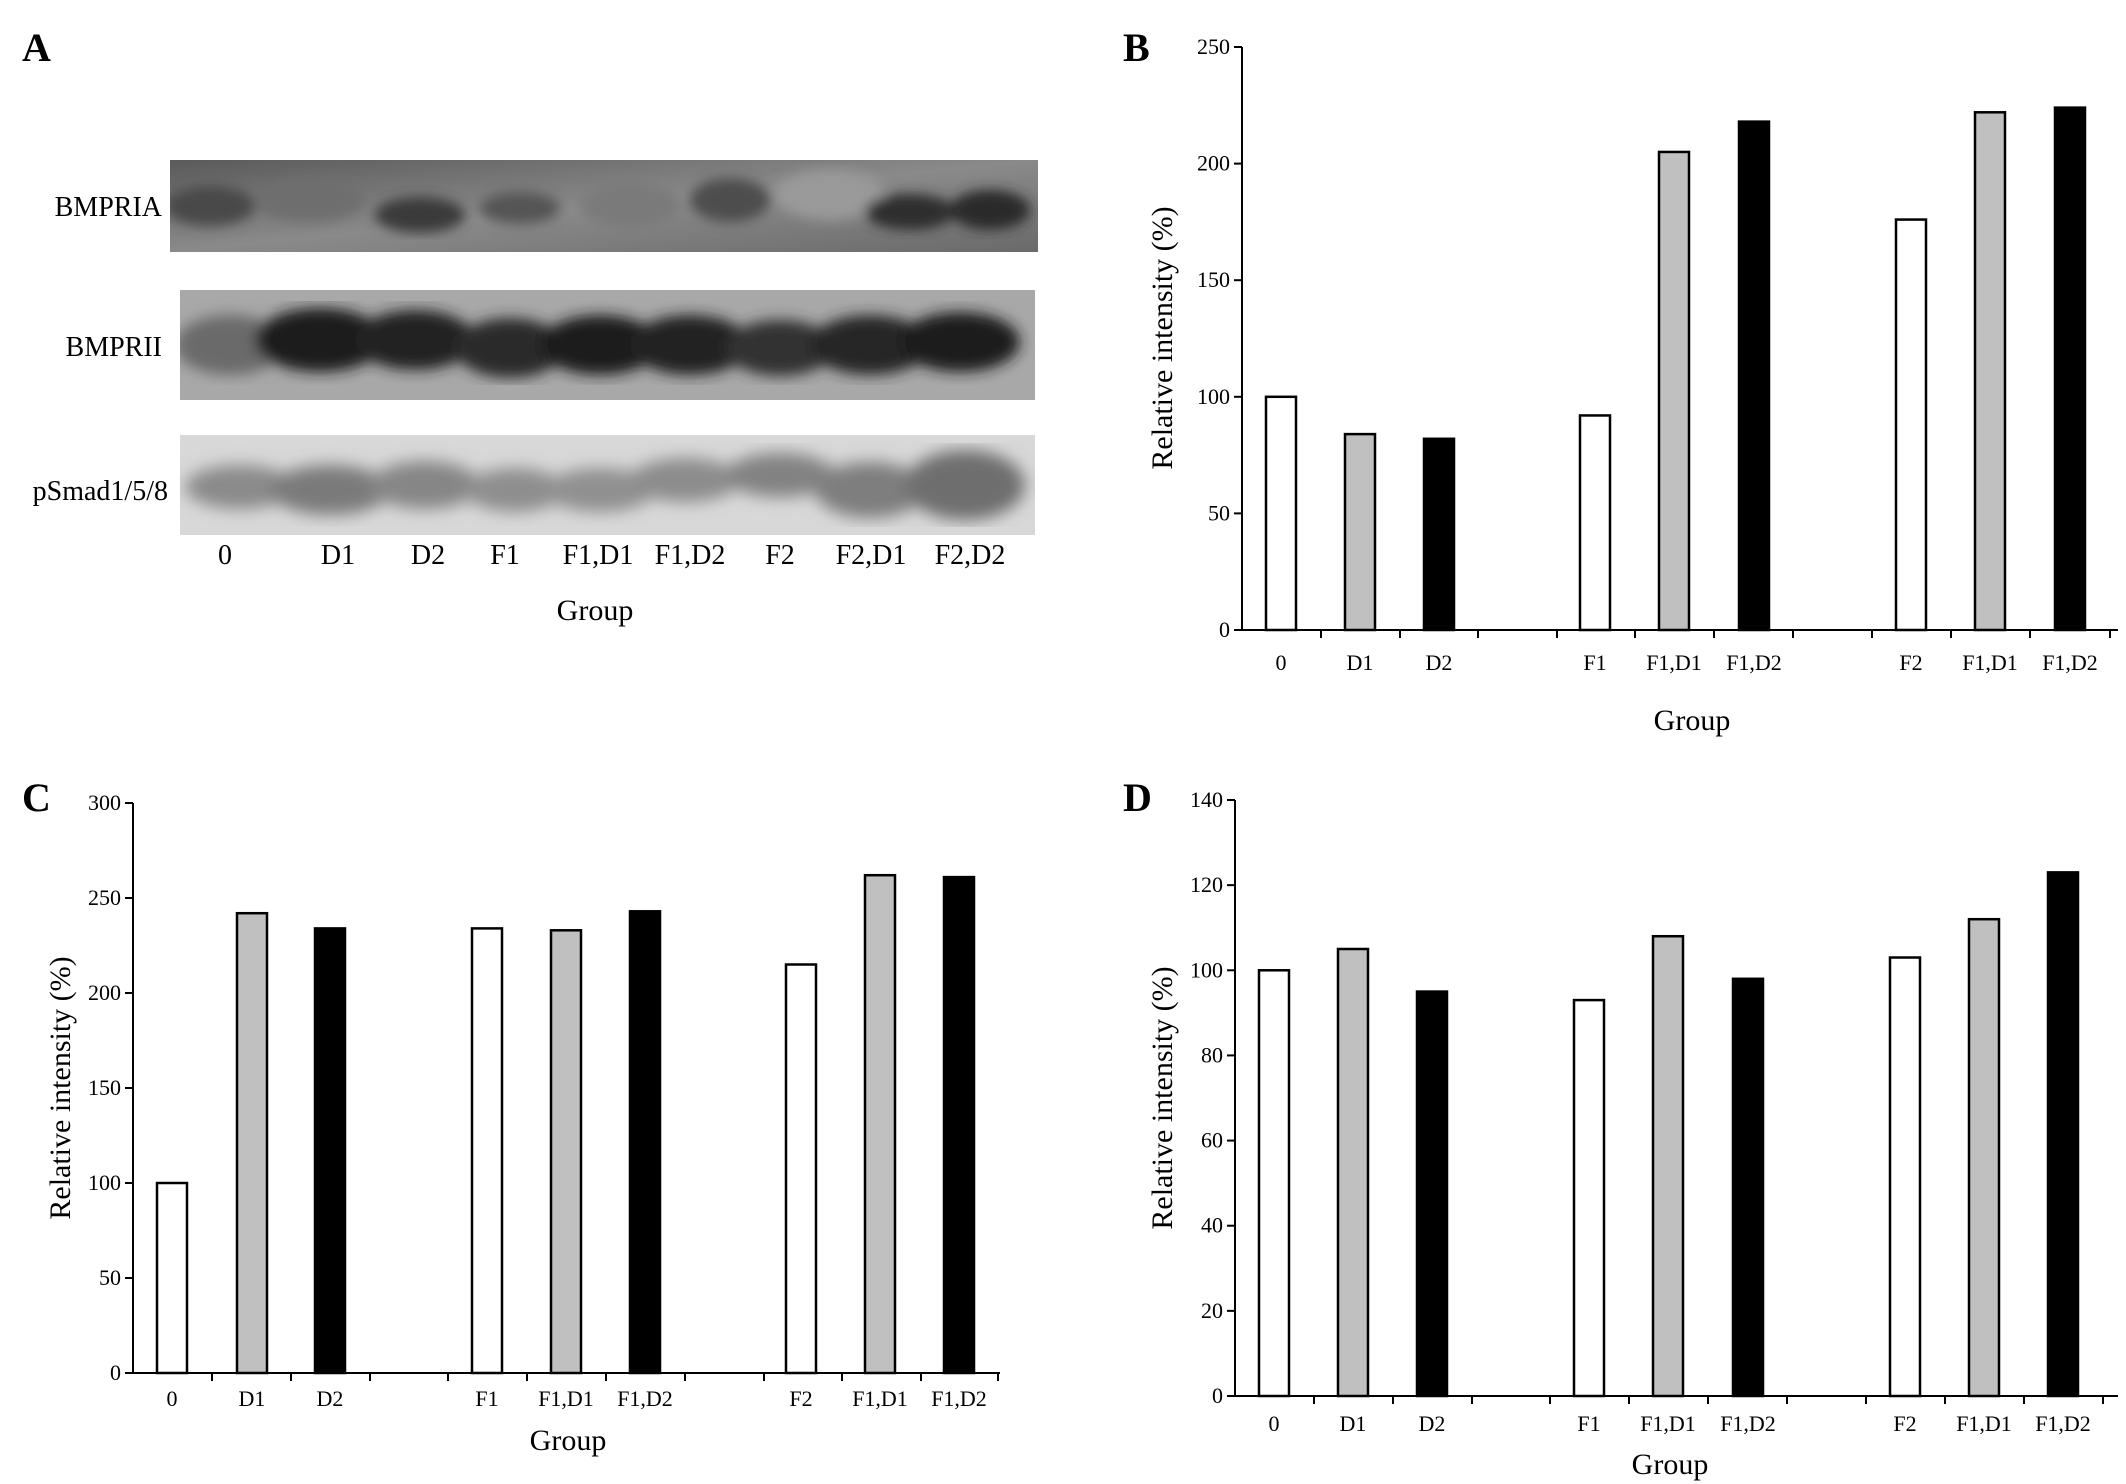 The width and height of the screenshot is (2126, 1484). I want to click on blot-lane-label: F1,D1, so click(598, 555).